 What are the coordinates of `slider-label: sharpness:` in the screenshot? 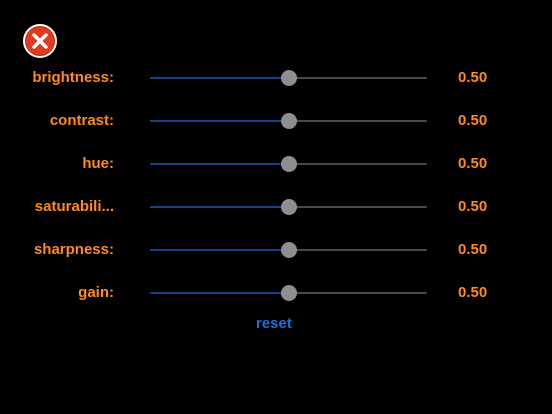 It's located at (73, 249).